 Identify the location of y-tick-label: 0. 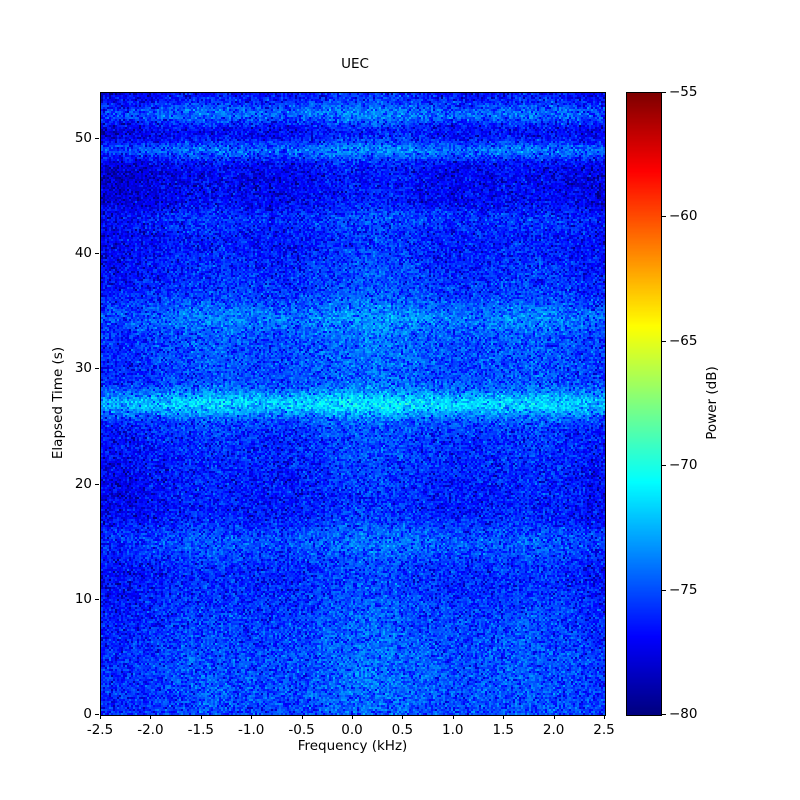
(87, 714).